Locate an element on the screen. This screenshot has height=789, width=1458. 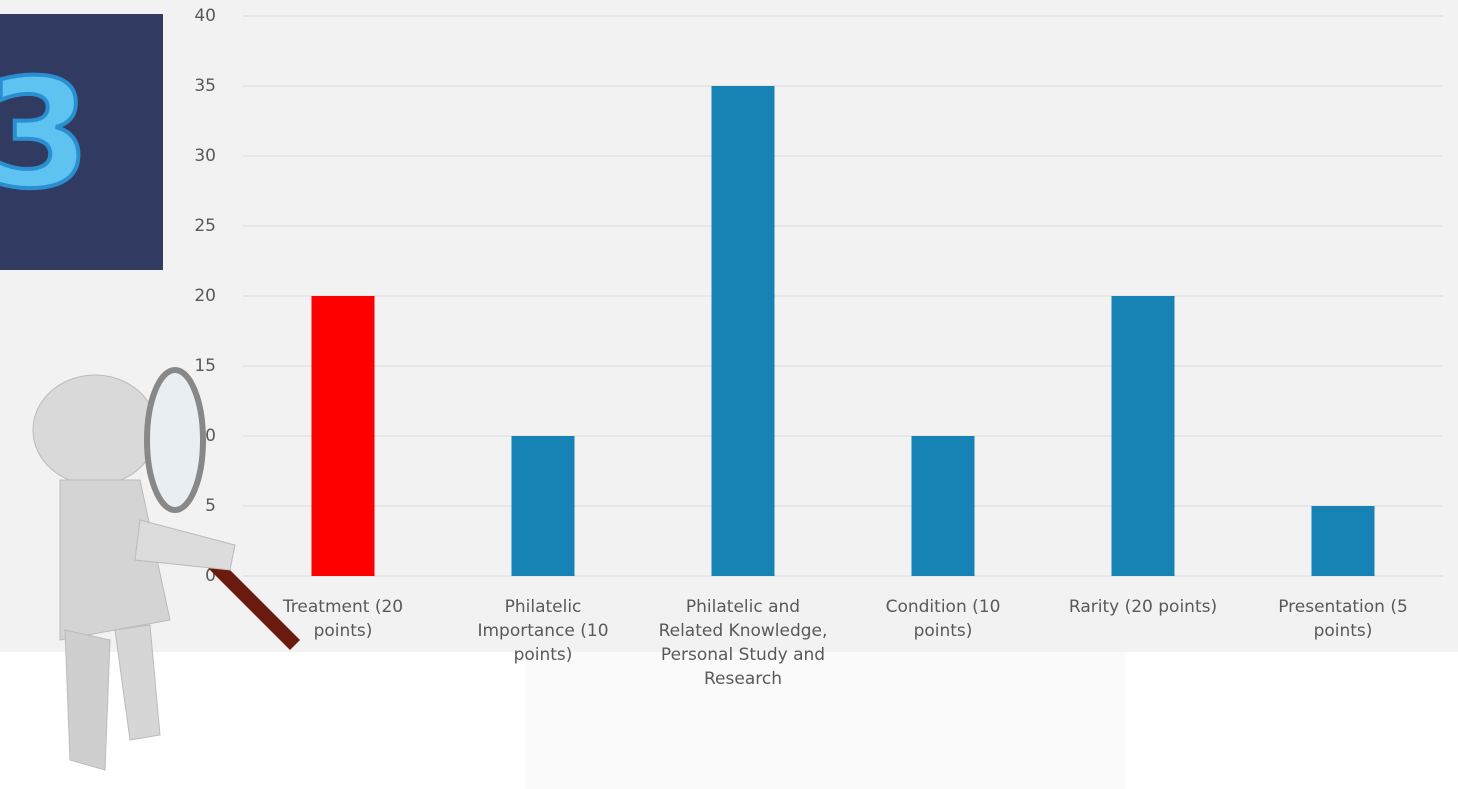
x-tick-label: Rarity (20 points) is located at coordinates (1143, 607).